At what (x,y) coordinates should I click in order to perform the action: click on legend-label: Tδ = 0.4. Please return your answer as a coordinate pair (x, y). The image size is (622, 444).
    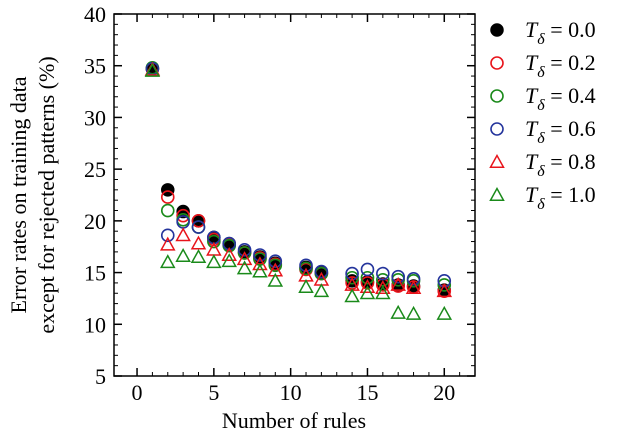
    Looking at the image, I should click on (560, 98).